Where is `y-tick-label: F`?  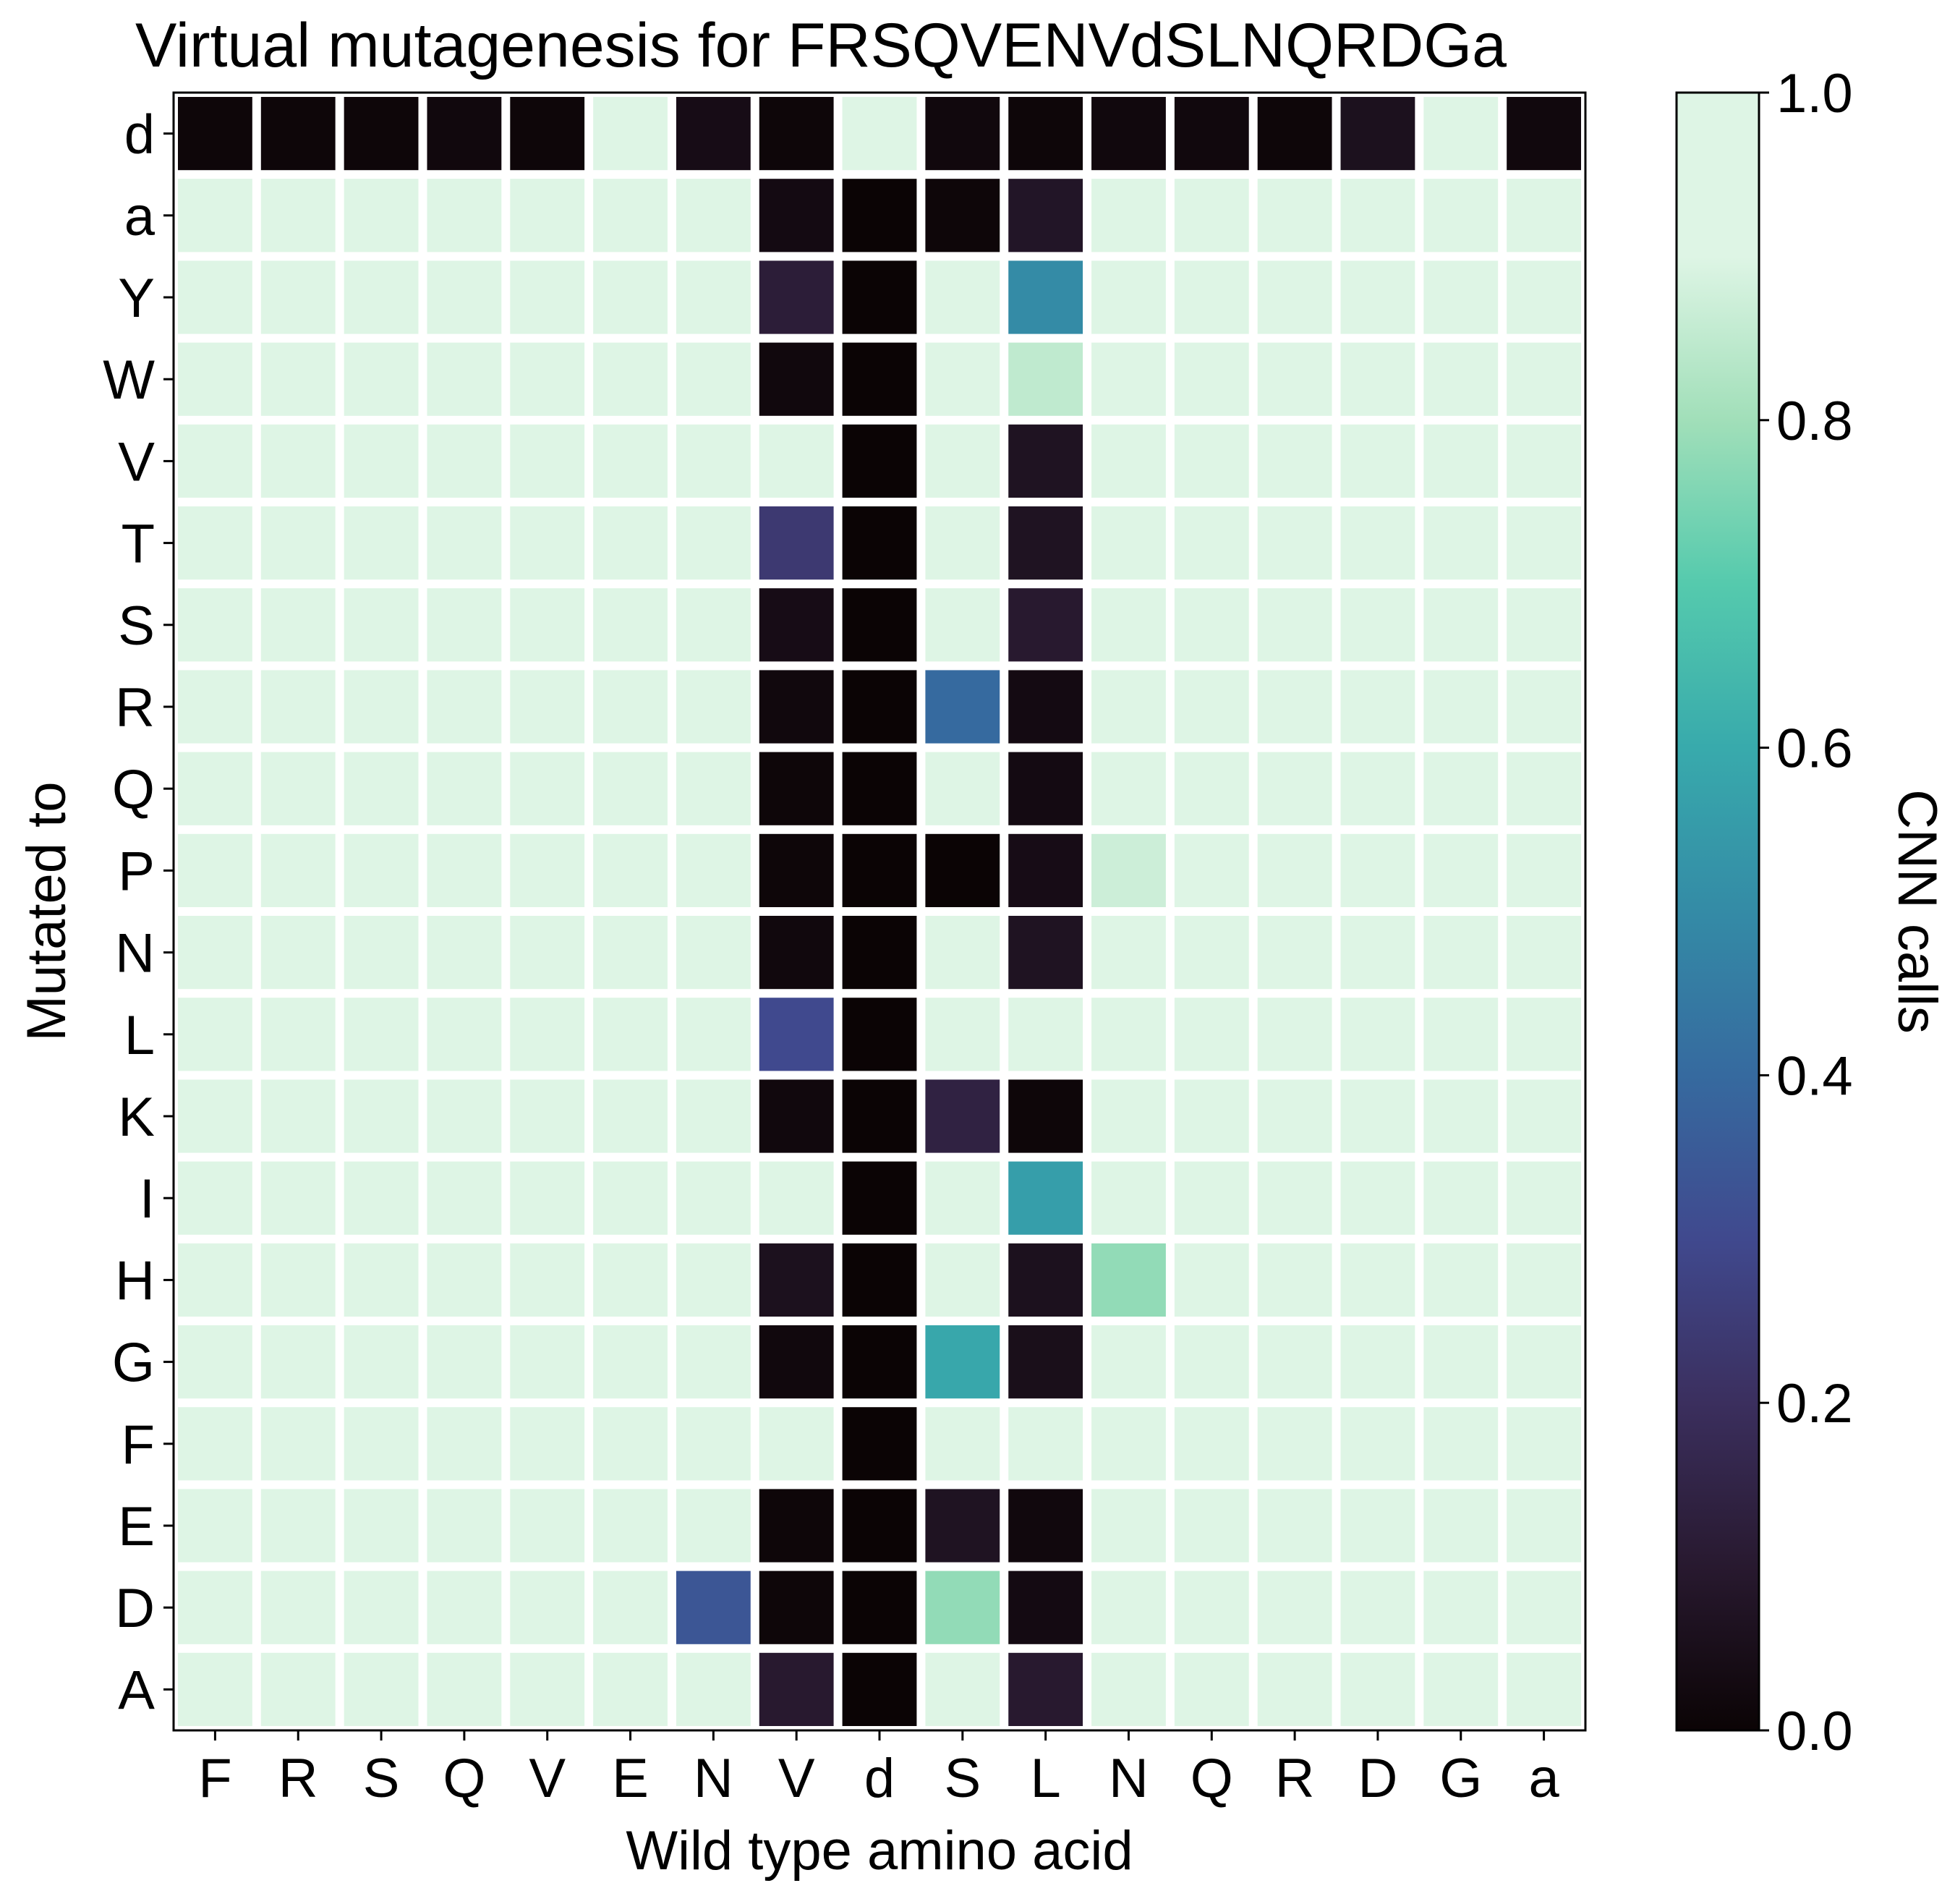
y-tick-label: F is located at coordinates (138, 1445).